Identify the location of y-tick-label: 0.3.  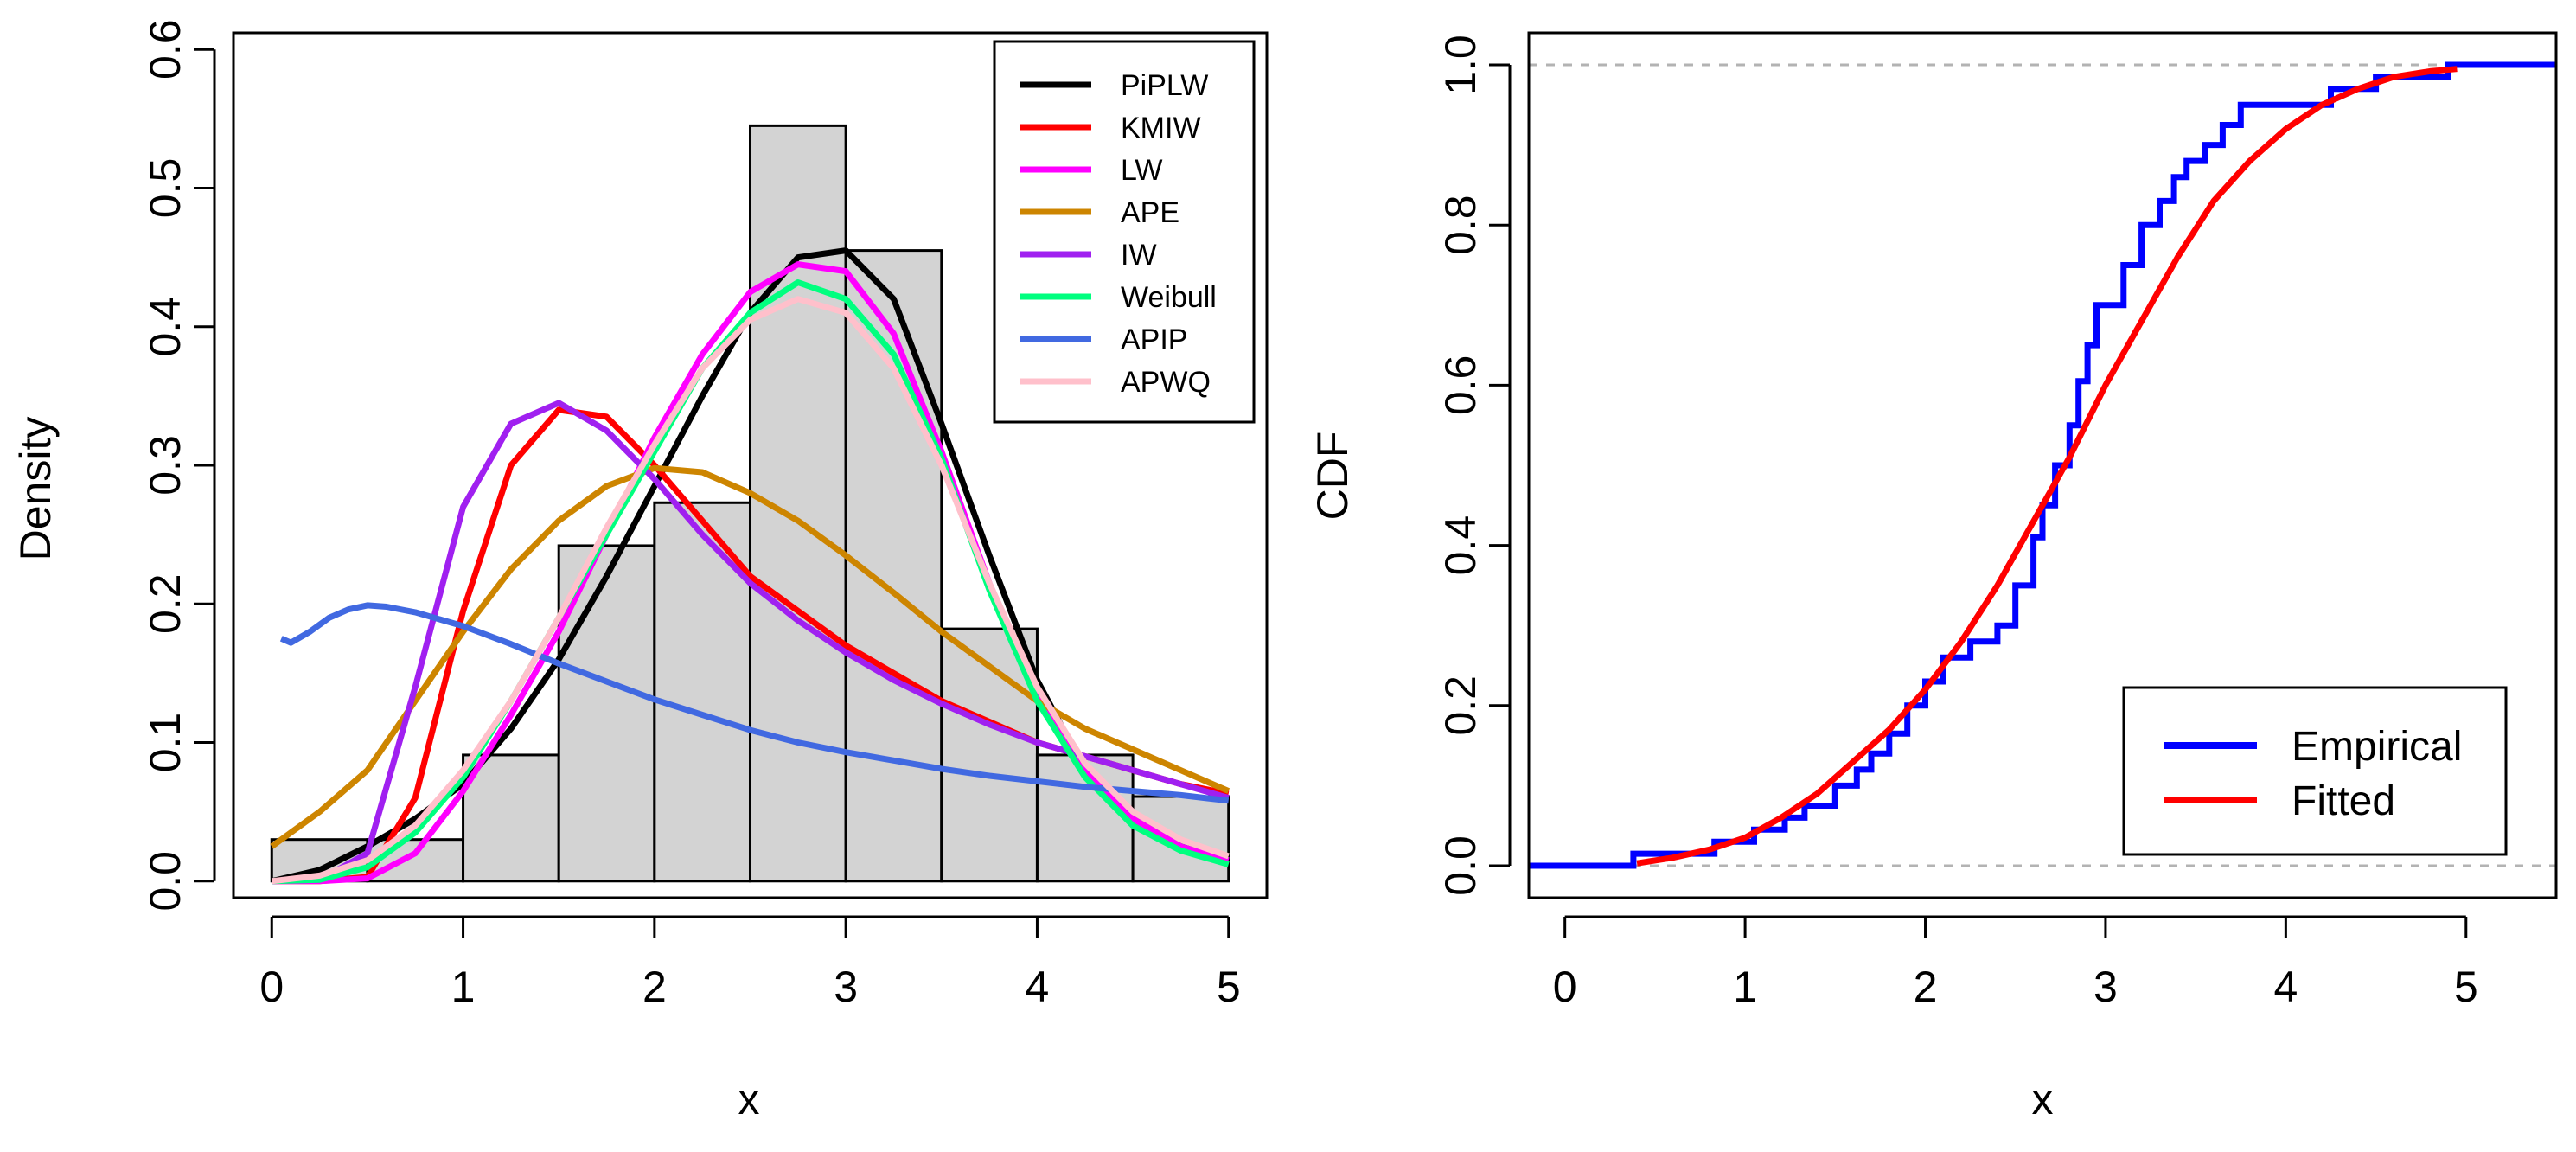
(165, 465).